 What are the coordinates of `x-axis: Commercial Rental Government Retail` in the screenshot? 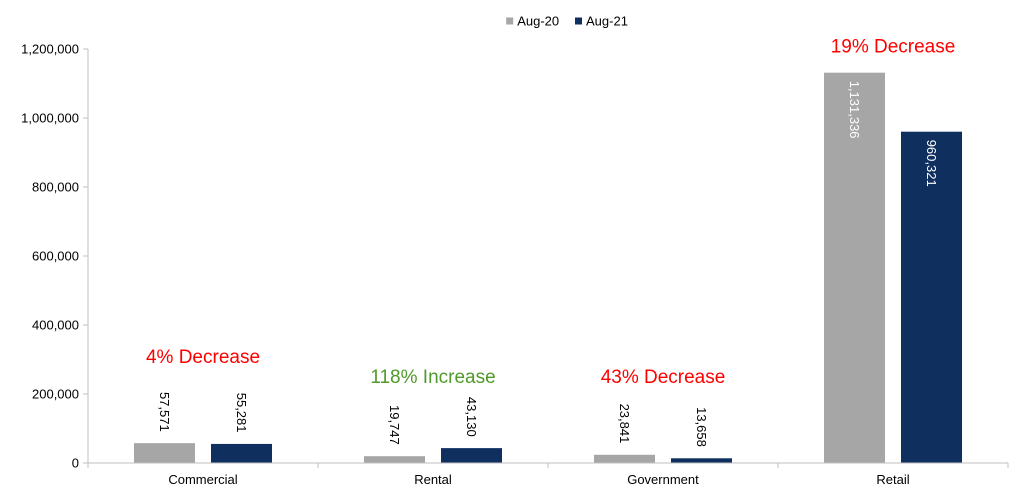 It's located at (548, 474).